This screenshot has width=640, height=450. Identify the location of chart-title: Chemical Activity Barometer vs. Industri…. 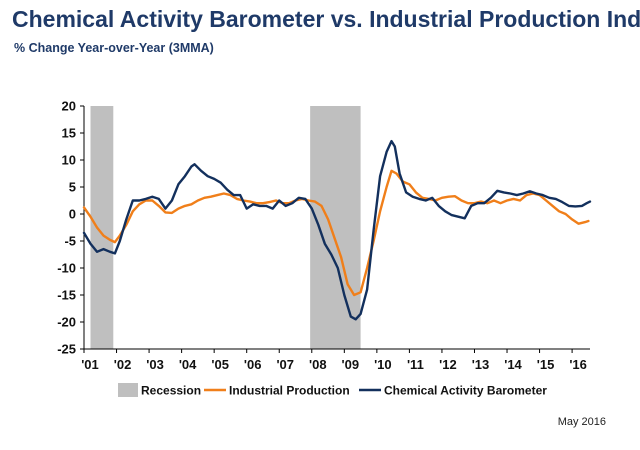
(326, 19).